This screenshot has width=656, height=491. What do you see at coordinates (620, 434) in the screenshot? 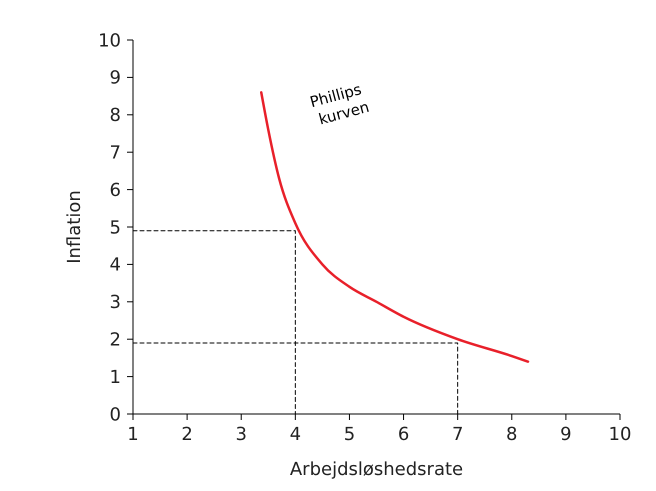
I see `x-tick-label: 10` at bounding box center [620, 434].